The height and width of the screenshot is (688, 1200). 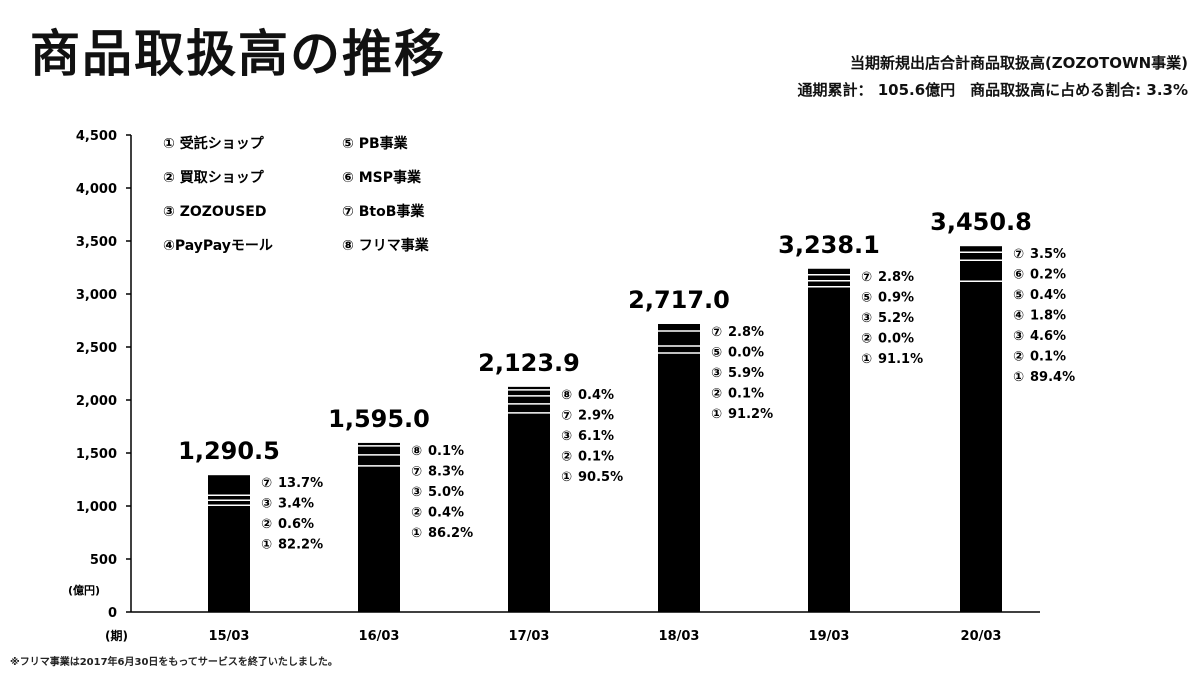 What do you see at coordinates (981, 636) in the screenshot?
I see `x-tick-label: 20/03` at bounding box center [981, 636].